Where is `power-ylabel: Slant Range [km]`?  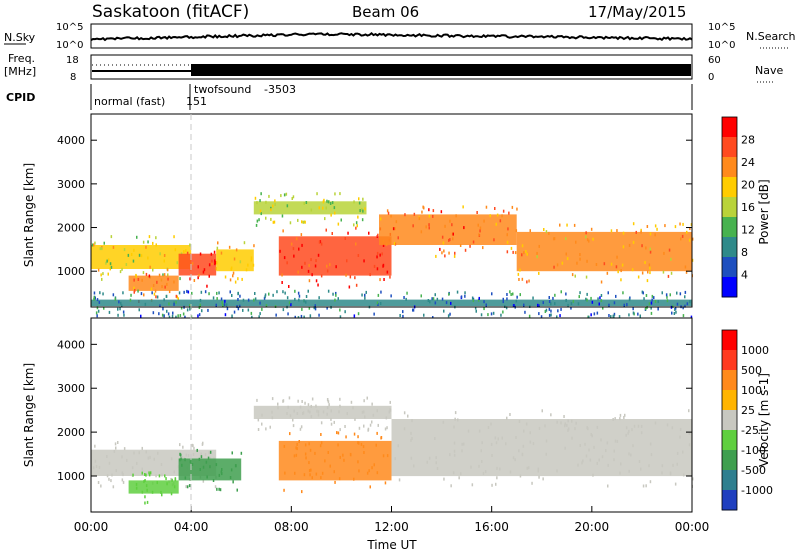
power-ylabel: Slant Range [km] is located at coordinates (29, 215).